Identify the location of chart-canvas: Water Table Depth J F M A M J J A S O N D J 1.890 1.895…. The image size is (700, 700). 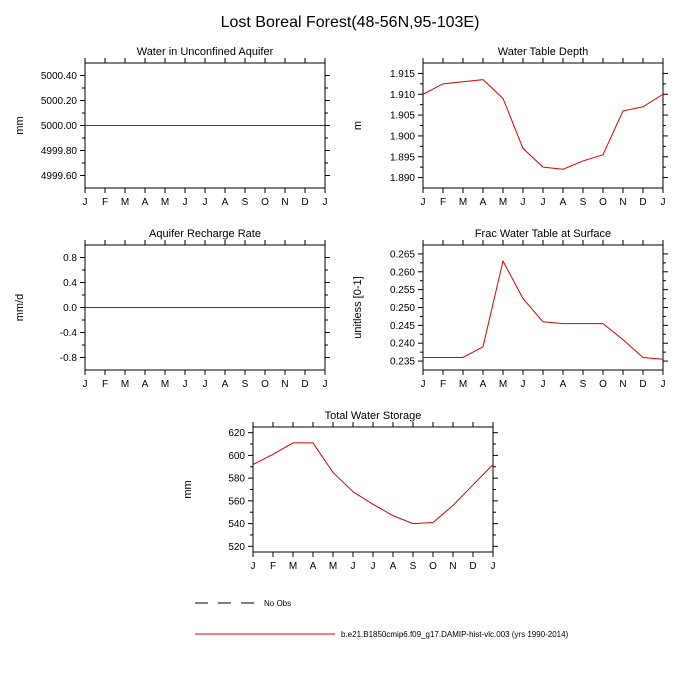
(510, 127).